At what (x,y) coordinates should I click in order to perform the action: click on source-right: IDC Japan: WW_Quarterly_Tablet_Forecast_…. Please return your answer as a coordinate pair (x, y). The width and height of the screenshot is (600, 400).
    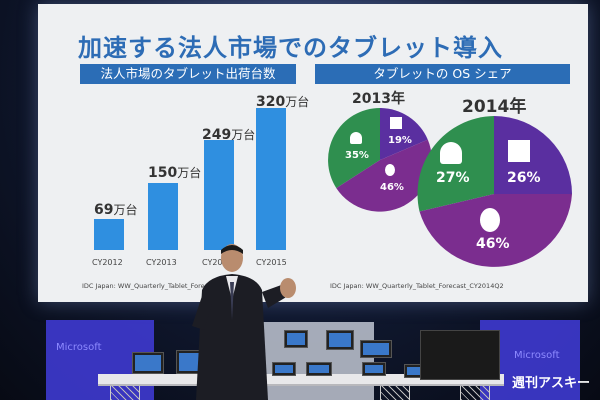
    Looking at the image, I should click on (417, 286).